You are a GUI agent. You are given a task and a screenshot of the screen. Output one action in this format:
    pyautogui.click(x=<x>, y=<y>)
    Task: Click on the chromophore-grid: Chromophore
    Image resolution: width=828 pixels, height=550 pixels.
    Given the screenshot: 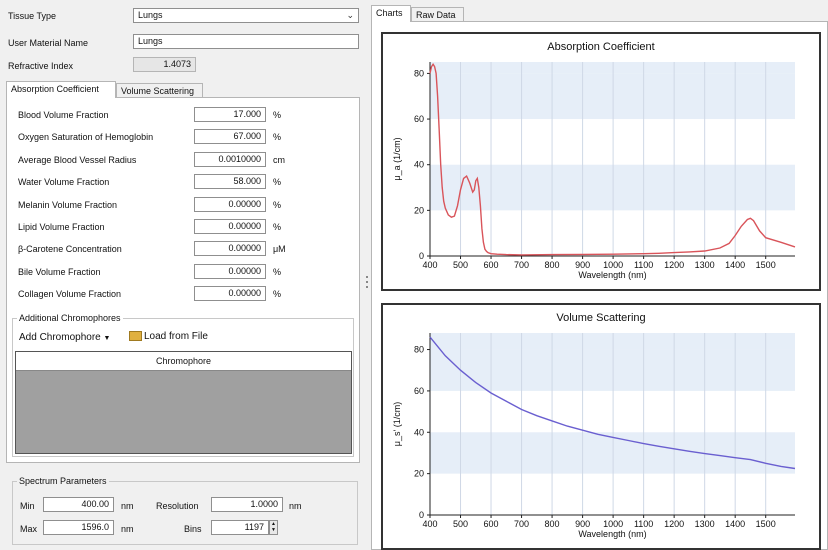 What is the action you would take?
    pyautogui.click(x=183, y=402)
    